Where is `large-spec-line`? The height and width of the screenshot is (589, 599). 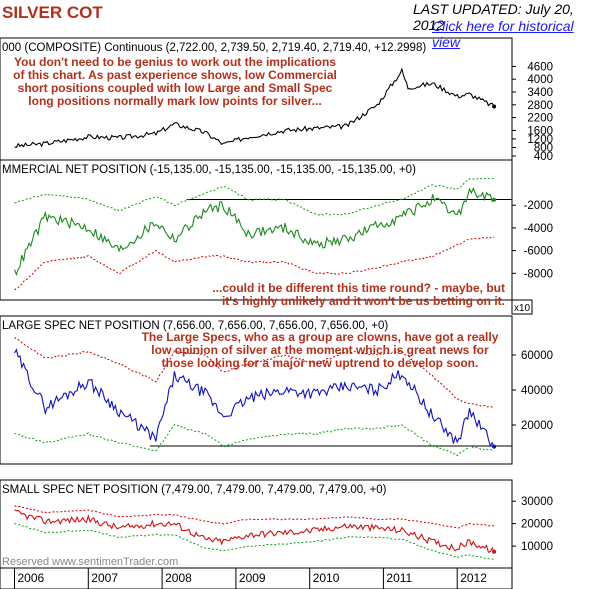
large-spec-line is located at coordinates (254, 398).